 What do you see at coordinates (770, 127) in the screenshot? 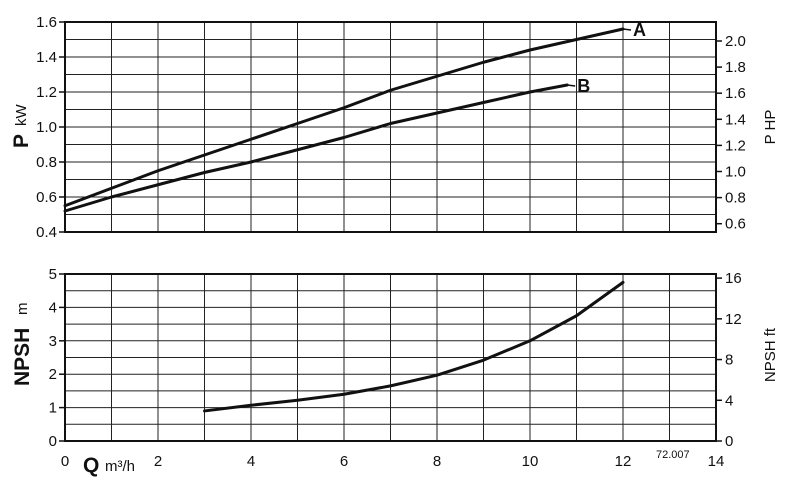
I see `power-hp-axis-label: P HP` at bounding box center [770, 127].